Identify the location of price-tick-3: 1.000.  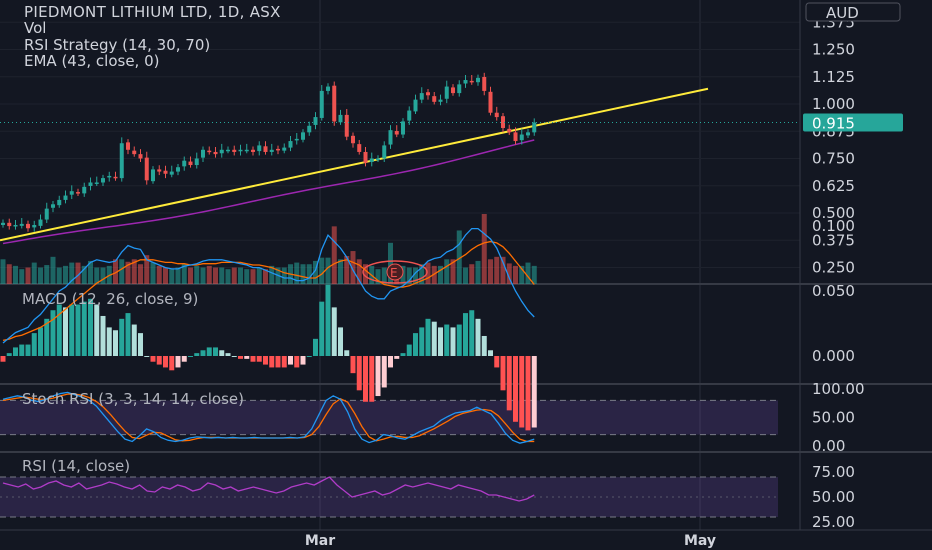
(833, 104).